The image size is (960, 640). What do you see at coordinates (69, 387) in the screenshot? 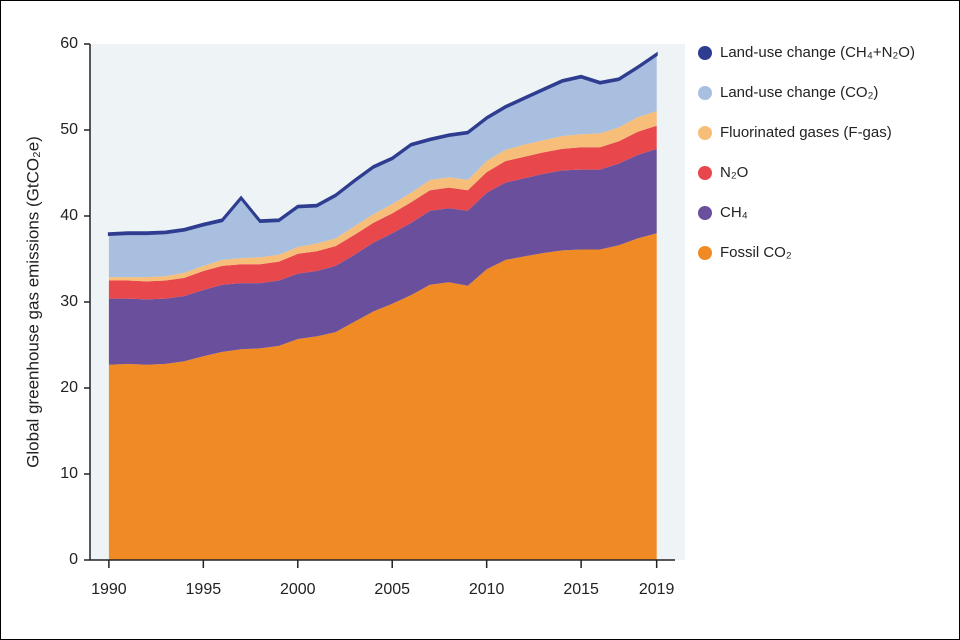
I see `y-tick-label: 20` at bounding box center [69, 387].